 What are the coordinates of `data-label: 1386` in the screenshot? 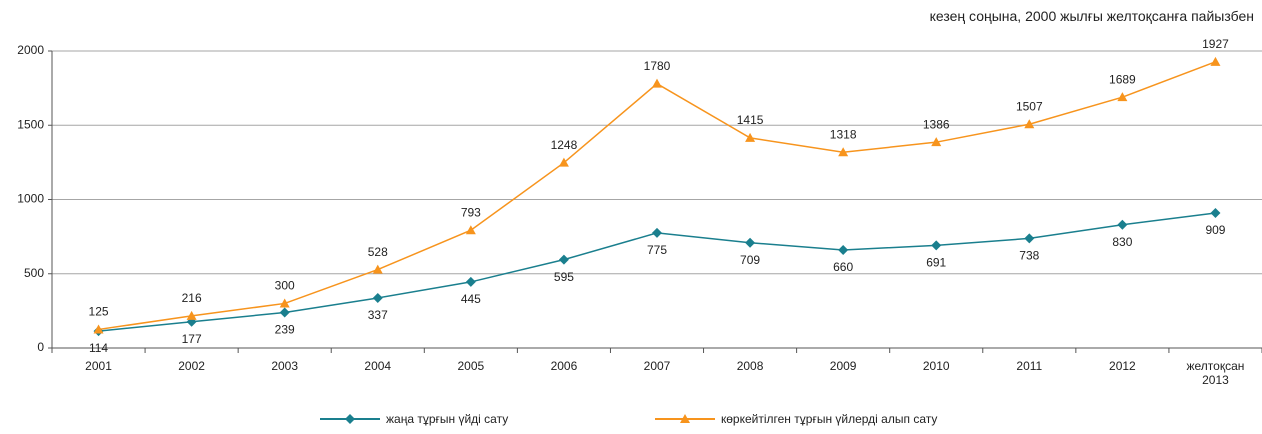 It's located at (936, 124).